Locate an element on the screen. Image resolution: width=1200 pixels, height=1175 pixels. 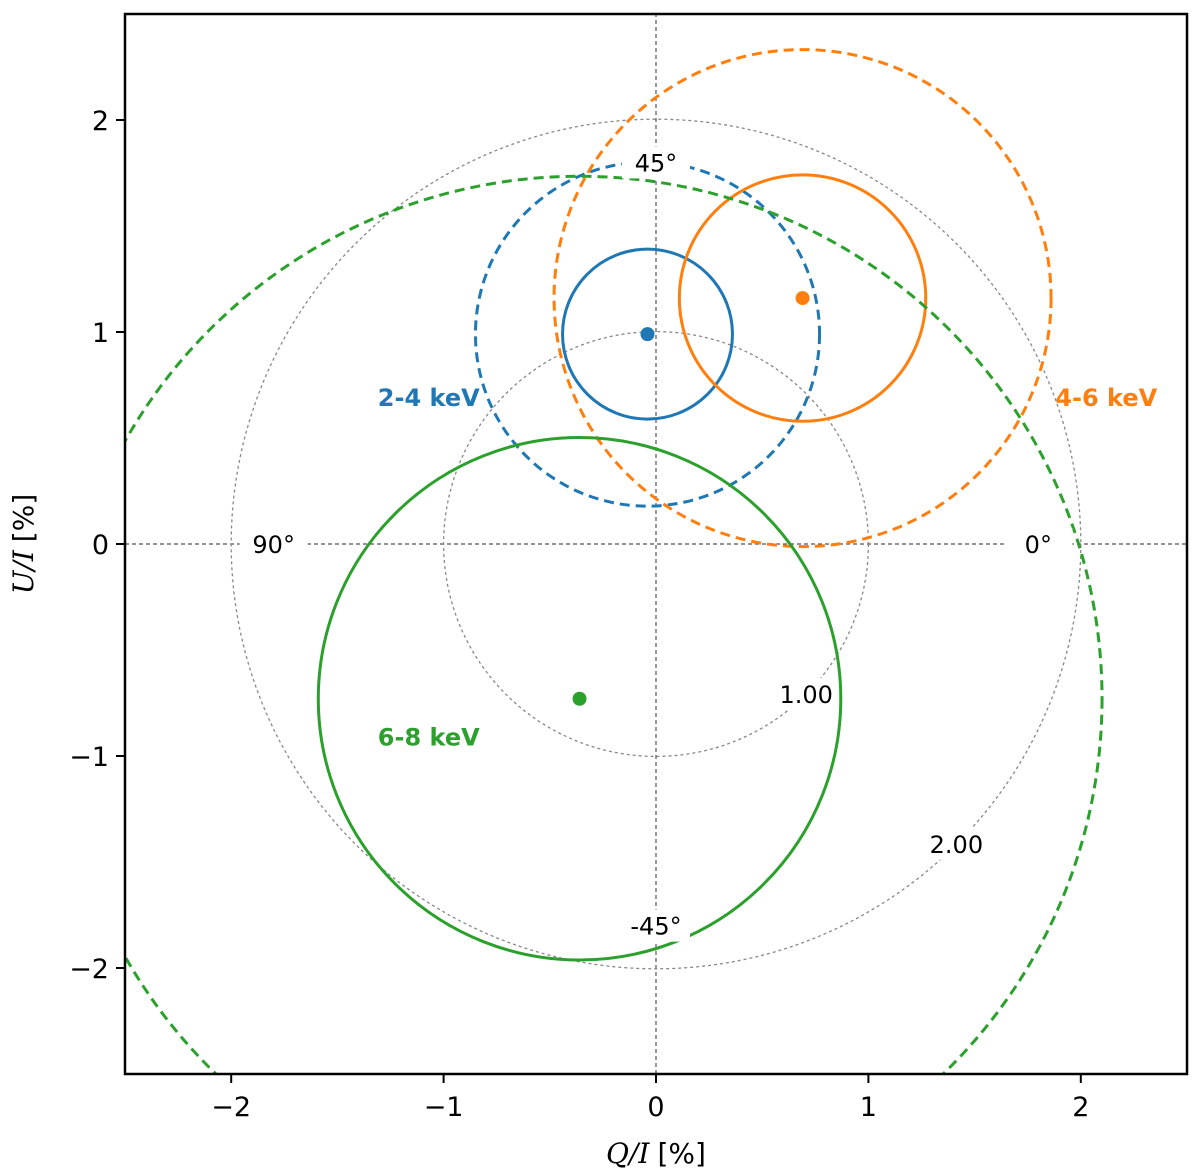
x-axis-label-unit: [%] is located at coordinates (682, 1153).